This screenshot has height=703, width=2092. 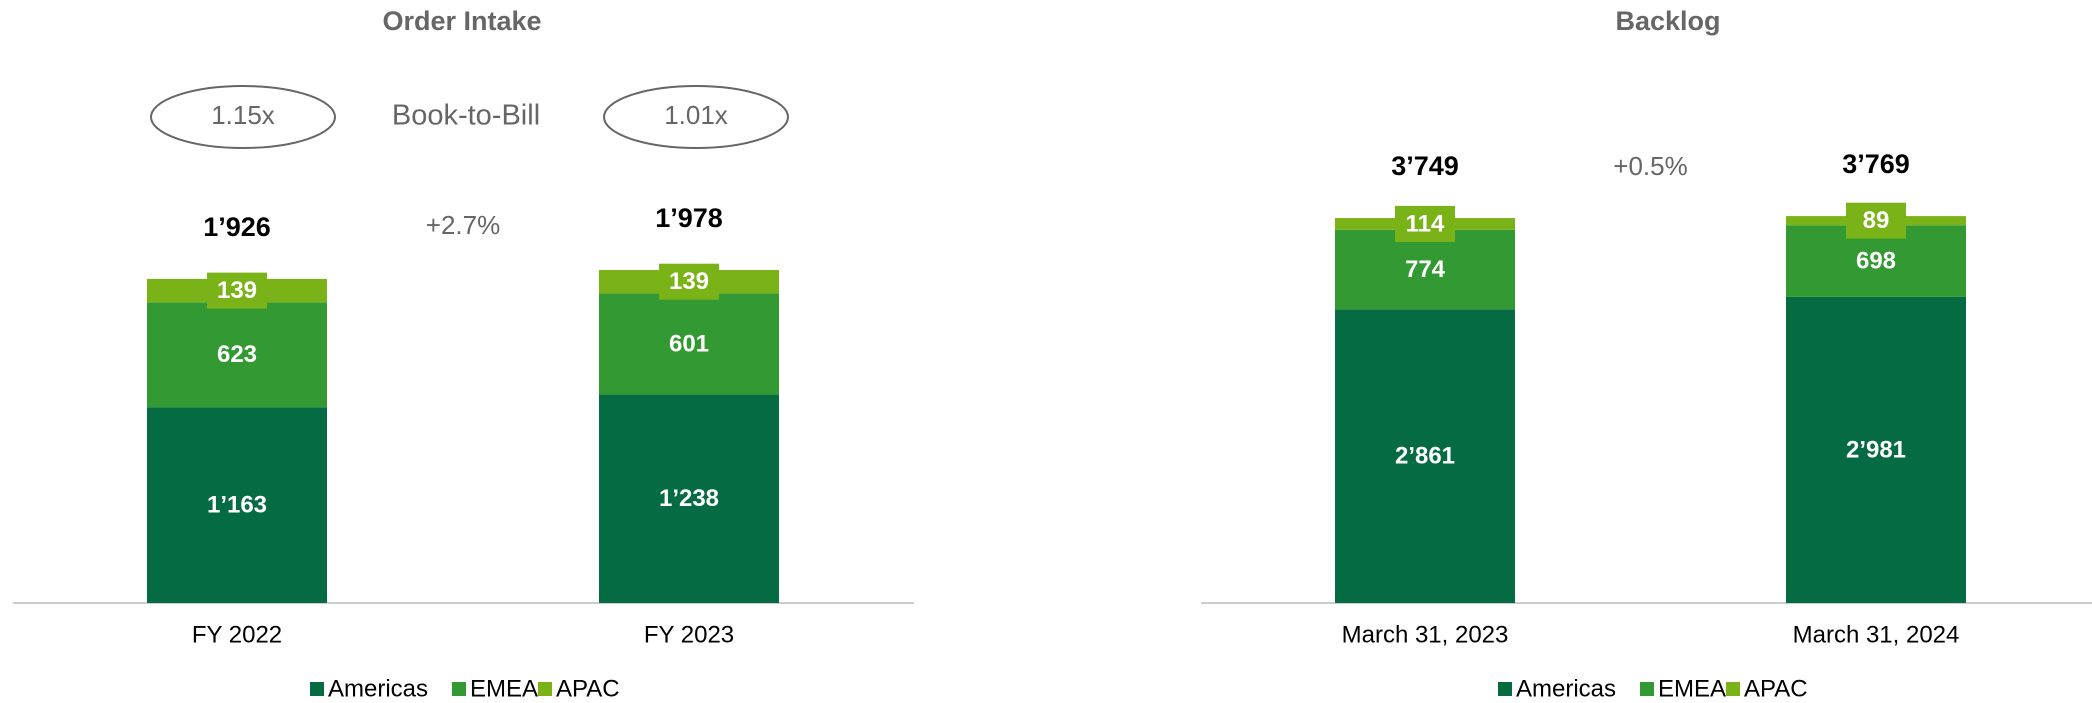 What do you see at coordinates (463, 225) in the screenshot?
I see `growth-label: +2.7%` at bounding box center [463, 225].